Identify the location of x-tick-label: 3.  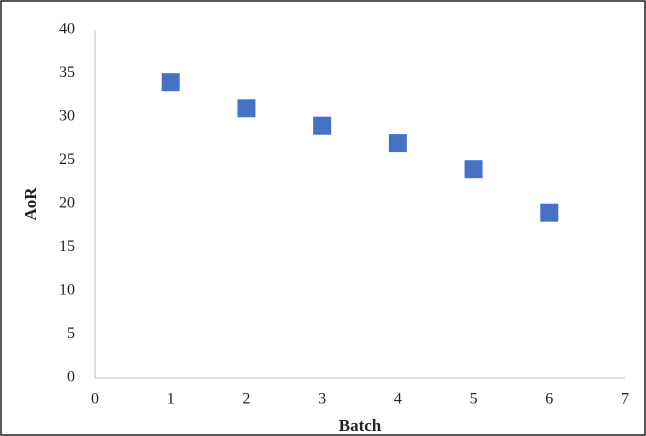
(322, 399).